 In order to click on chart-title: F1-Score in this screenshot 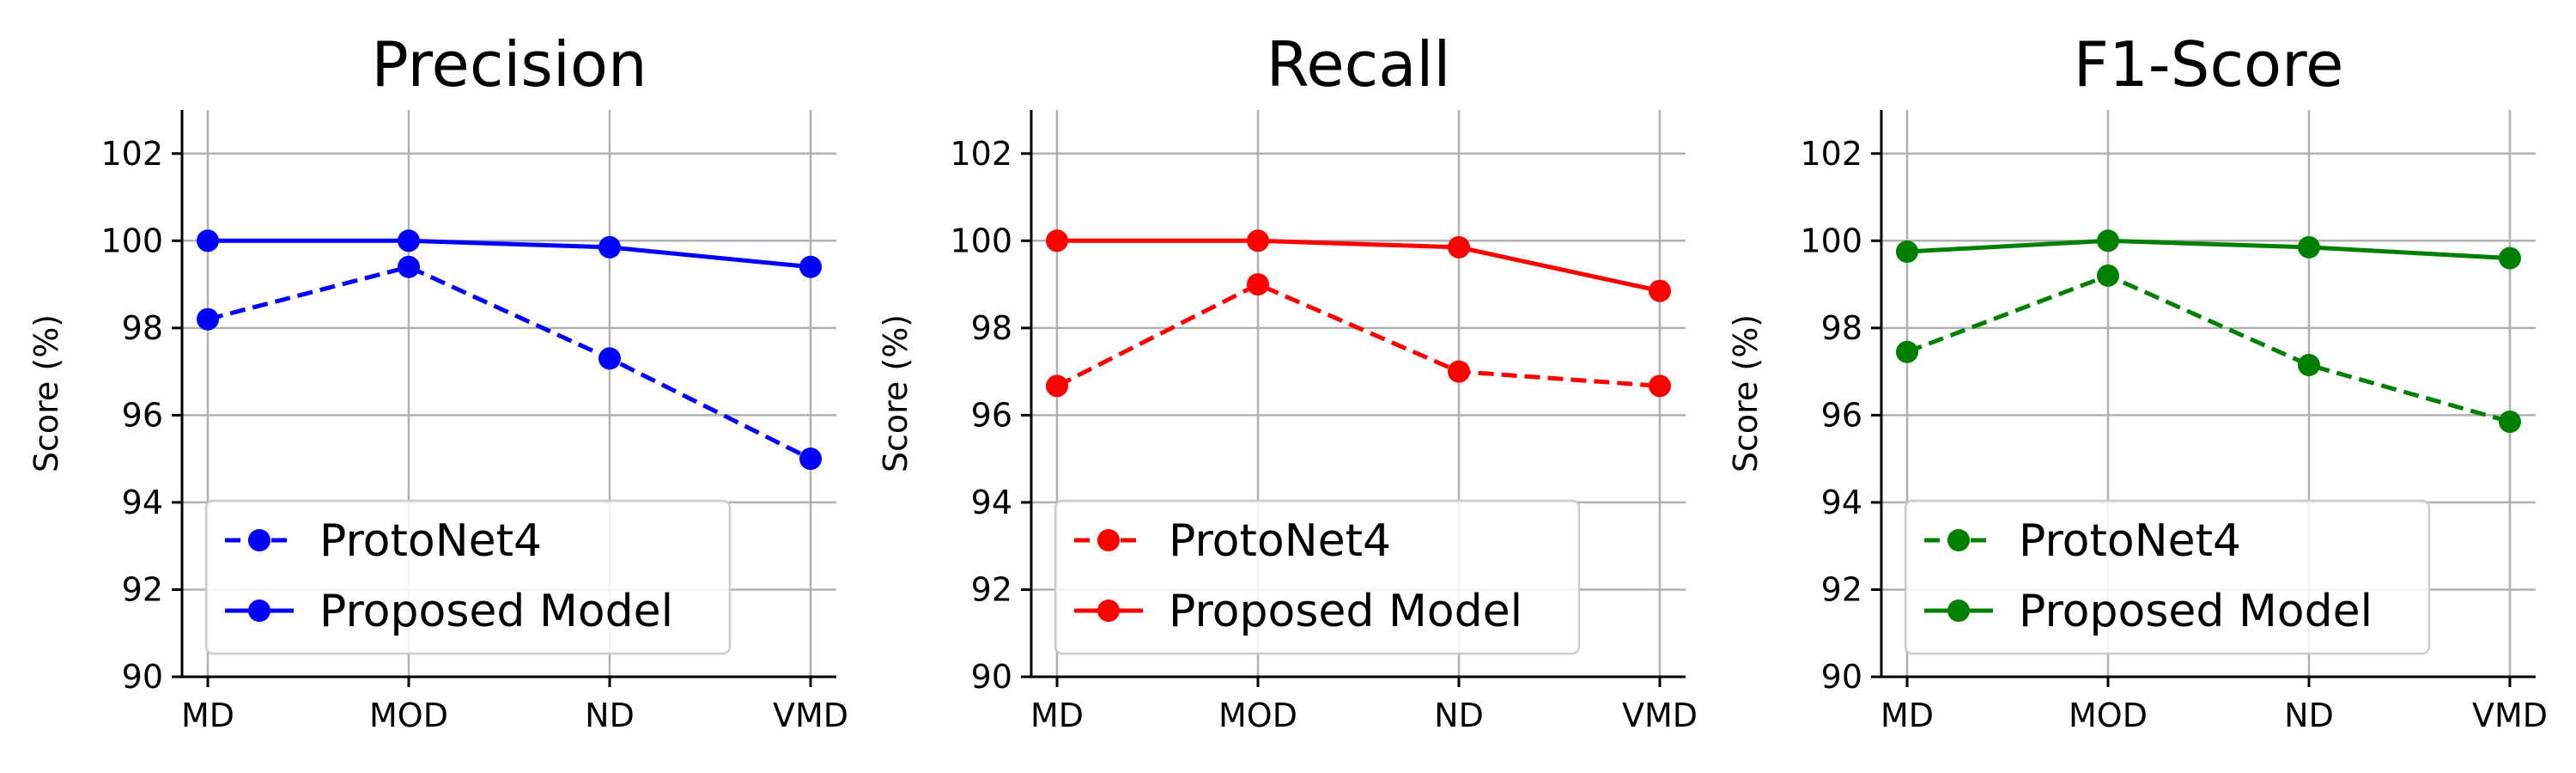, I will do `click(2209, 64)`.